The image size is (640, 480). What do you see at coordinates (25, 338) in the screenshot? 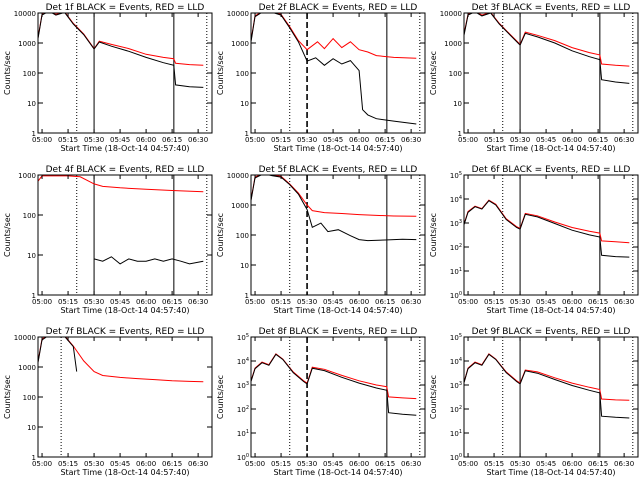
I see `y-tick-label: 10000` at bounding box center [25, 338].